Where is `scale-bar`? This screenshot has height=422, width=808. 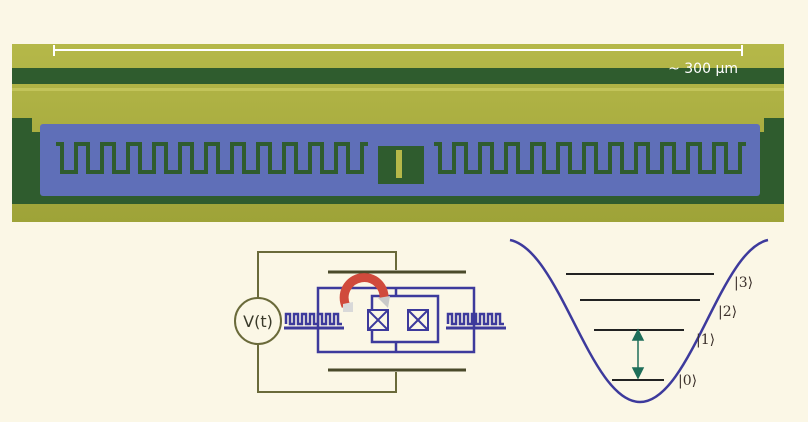 scale-bar is located at coordinates (398, 50).